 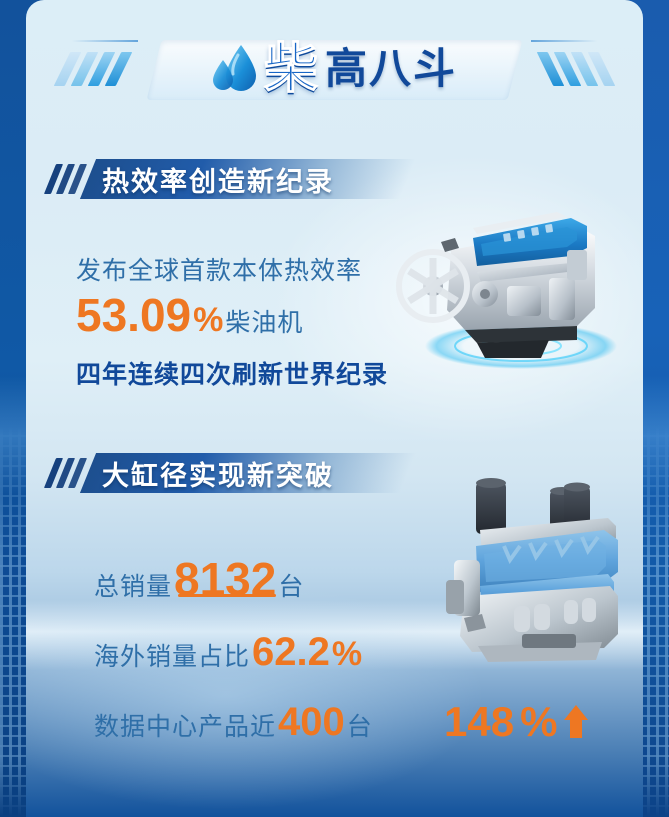 I want to click on slash-marks-icon, so click(x=65, y=179).